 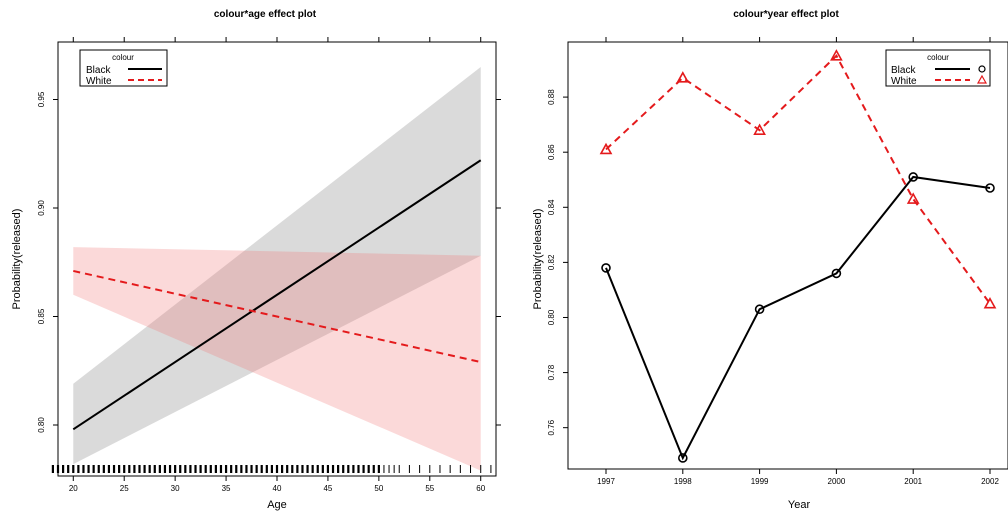 I want to click on y-tick-label: 0.95, so click(x=41, y=99).